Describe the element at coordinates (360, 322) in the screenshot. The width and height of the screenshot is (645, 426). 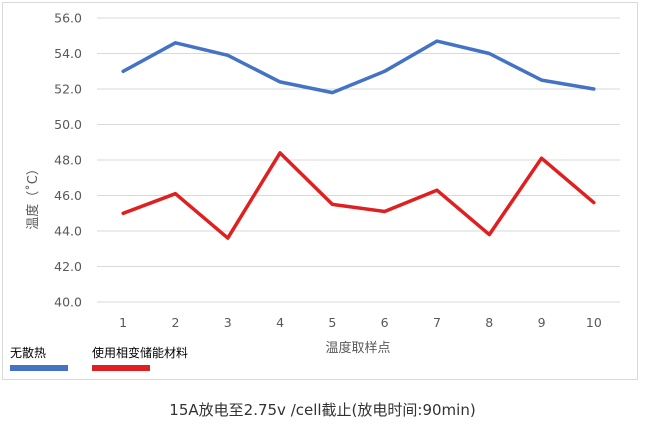
I see `x-tick-labels: 1 2 3 4 5 6 7 8 9 10` at that location.